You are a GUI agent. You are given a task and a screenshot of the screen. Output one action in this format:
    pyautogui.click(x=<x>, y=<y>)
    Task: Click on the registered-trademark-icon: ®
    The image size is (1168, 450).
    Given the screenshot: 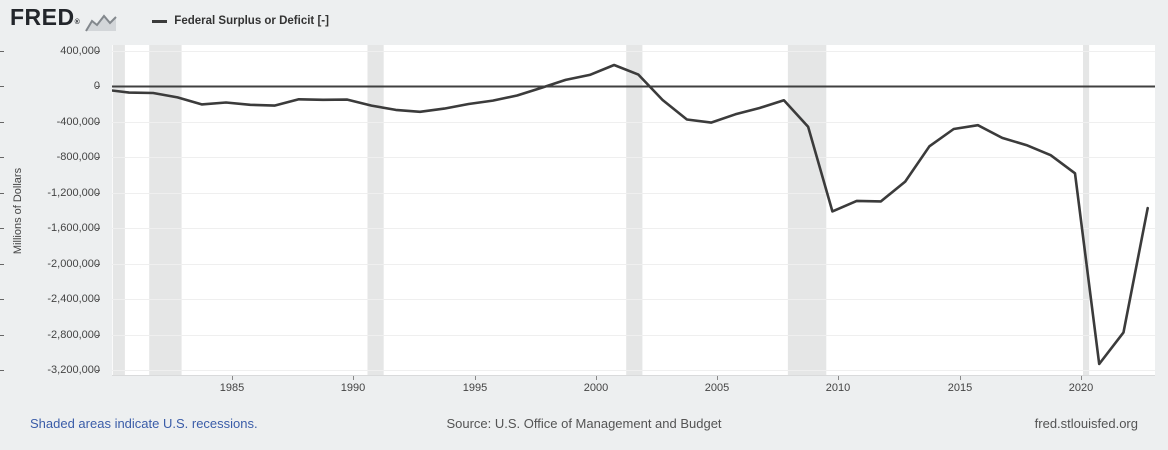 What is the action you would take?
    pyautogui.click(x=77, y=22)
    